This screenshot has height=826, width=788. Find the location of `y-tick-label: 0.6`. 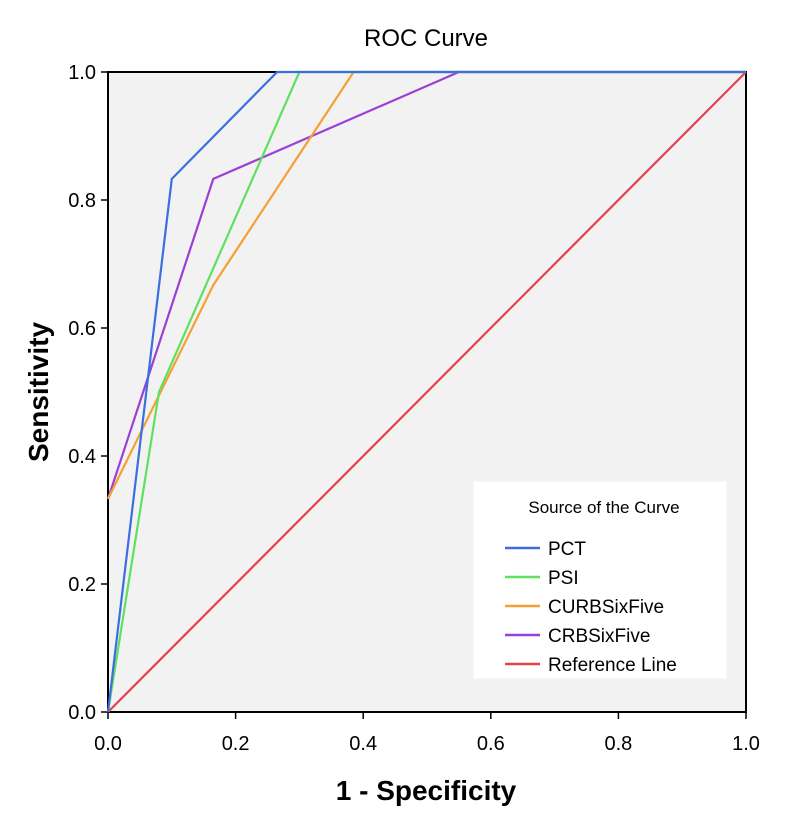

y-tick-label: 0.6 is located at coordinates (82, 329).